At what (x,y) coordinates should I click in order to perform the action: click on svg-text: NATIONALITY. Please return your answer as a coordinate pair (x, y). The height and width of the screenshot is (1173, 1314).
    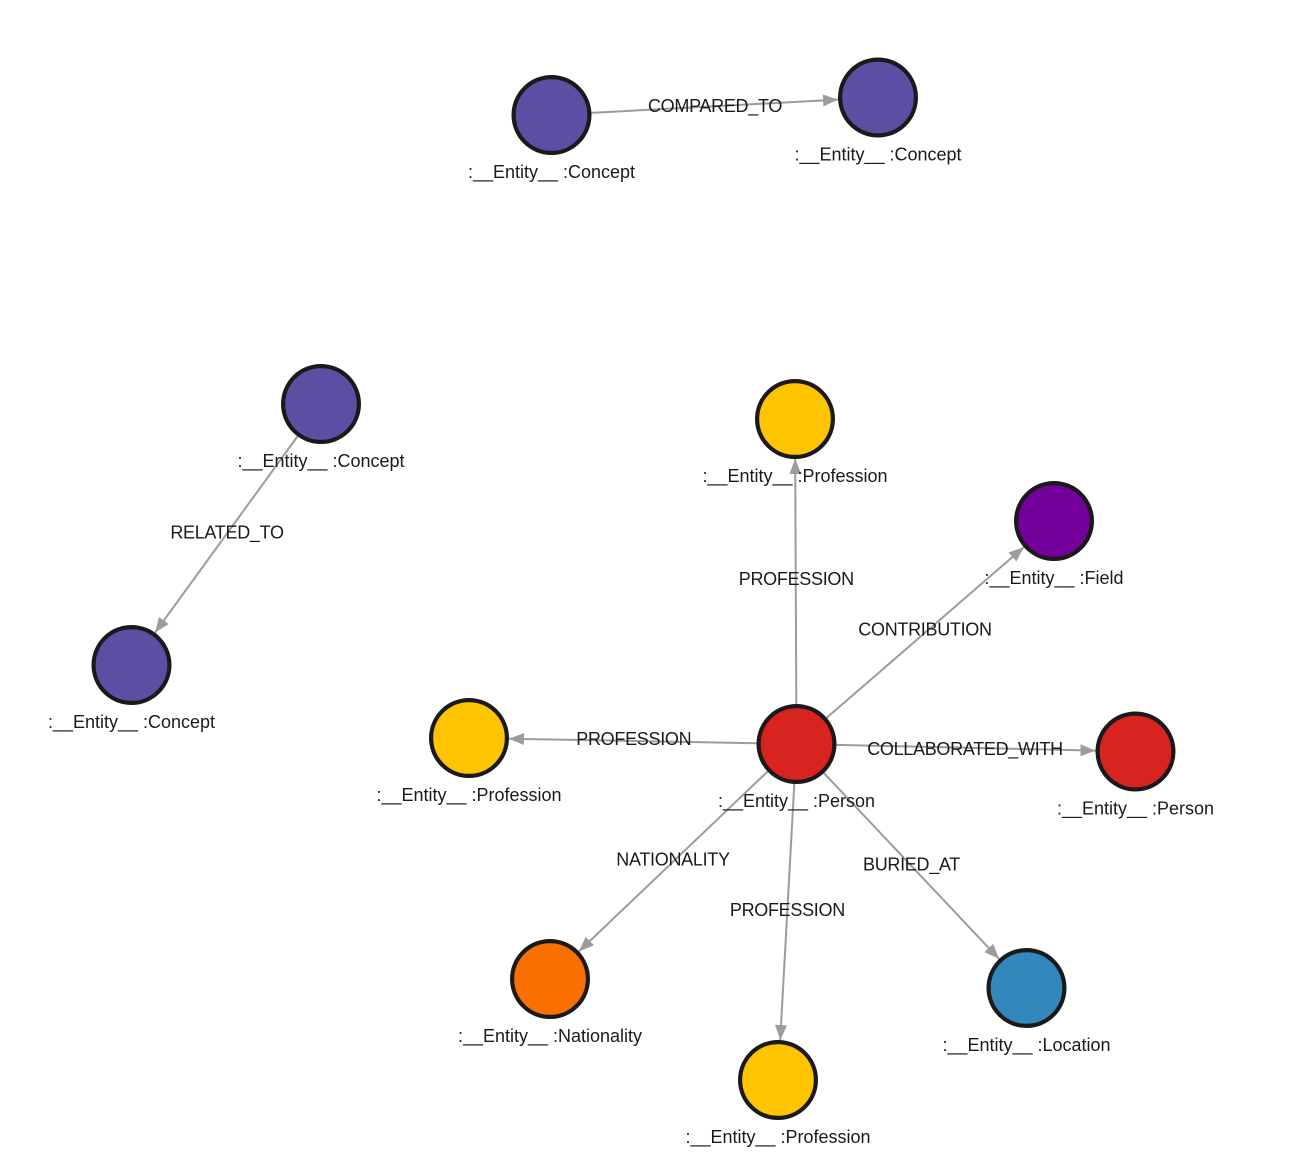
    Looking at the image, I should click on (673, 860).